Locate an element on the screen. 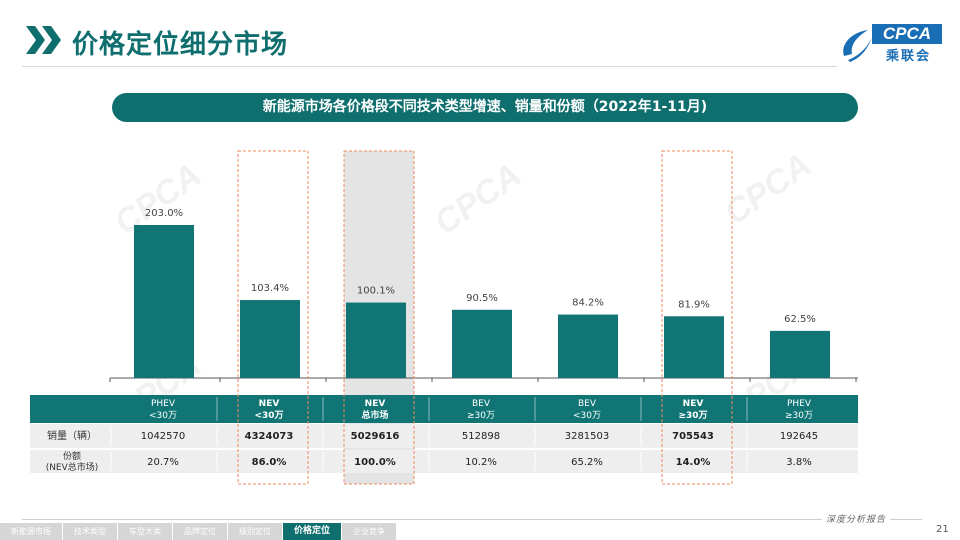  bar-label-0: 203.0% is located at coordinates (164, 213).